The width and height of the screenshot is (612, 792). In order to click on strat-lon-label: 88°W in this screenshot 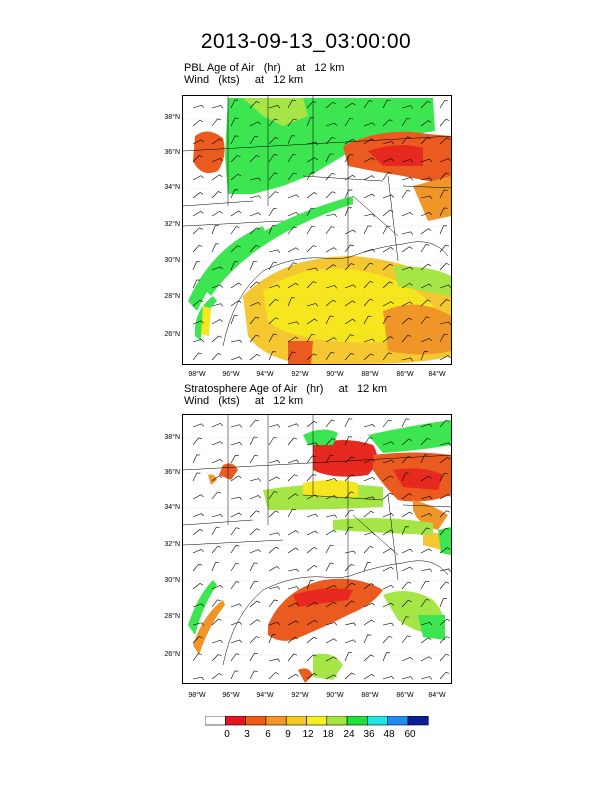, I will do `click(370, 695)`.